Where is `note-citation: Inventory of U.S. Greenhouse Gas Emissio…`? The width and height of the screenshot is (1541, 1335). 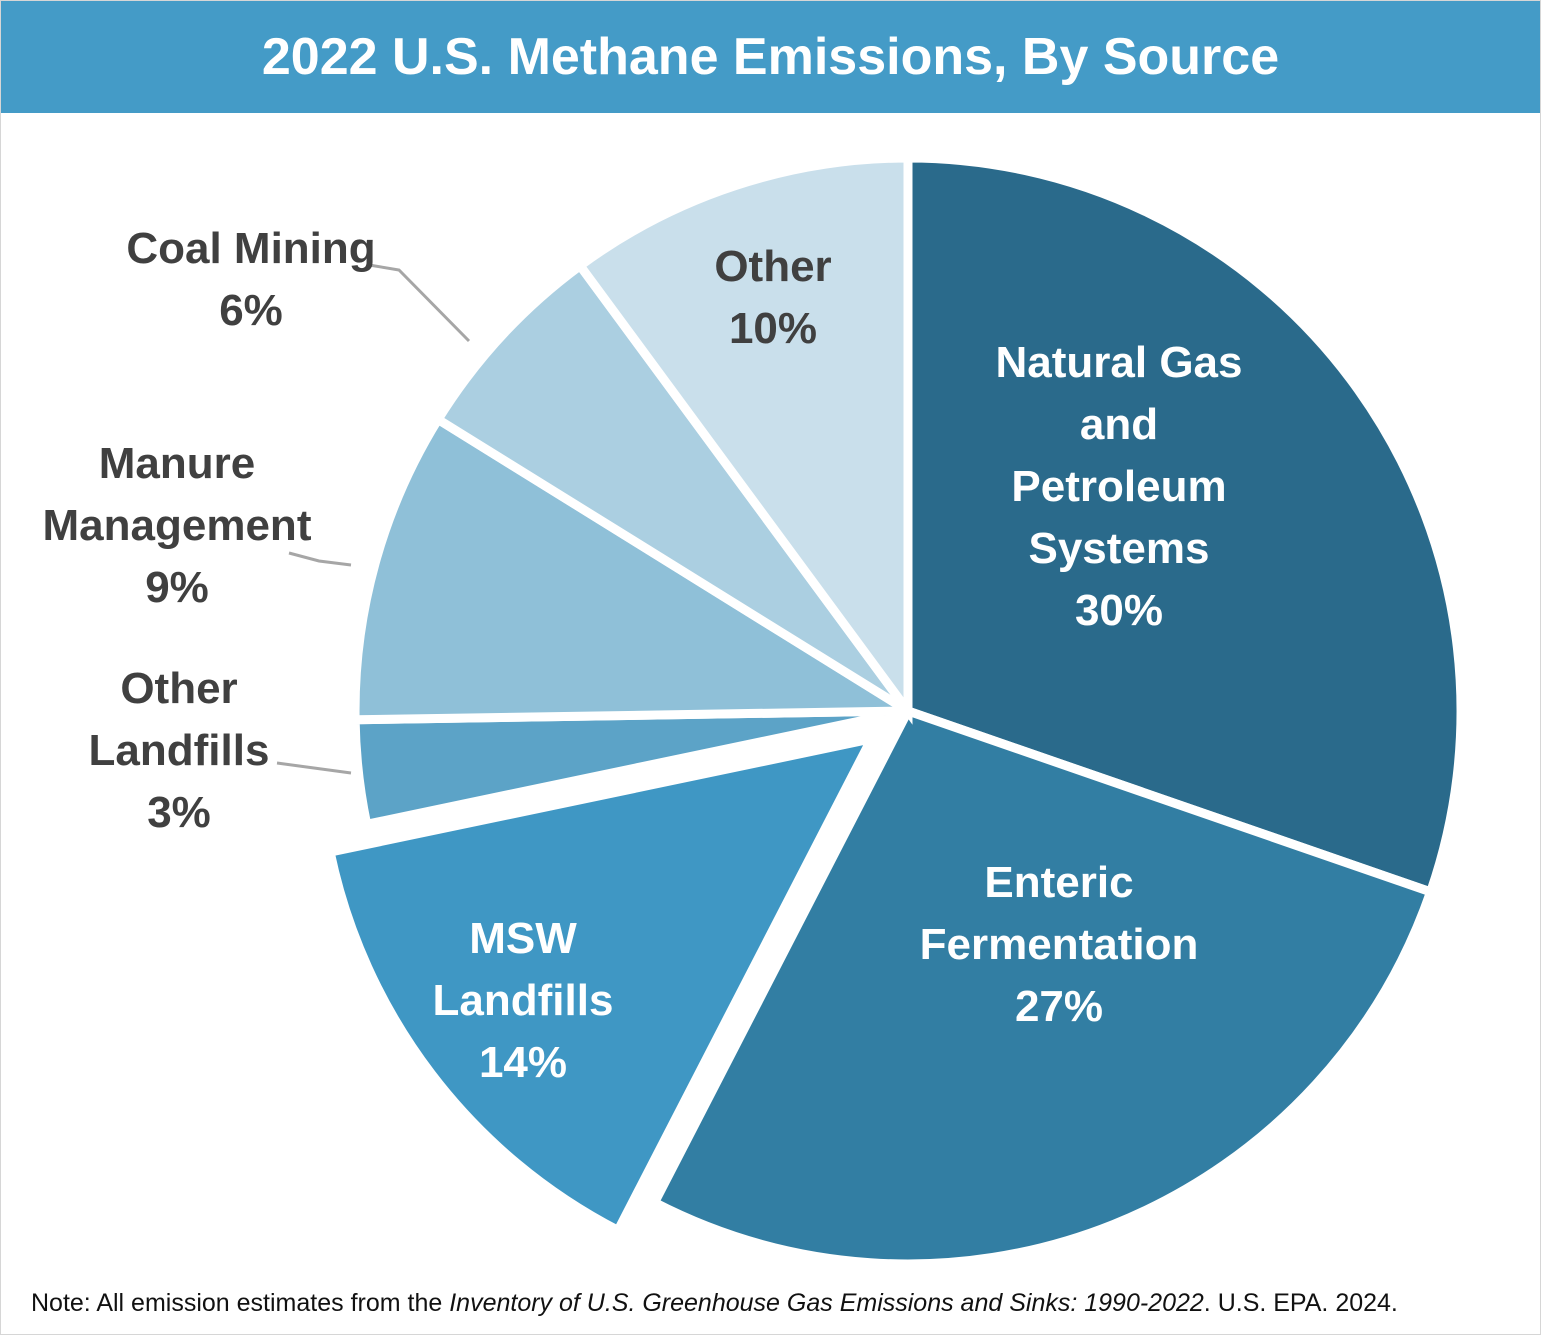 note-citation: Inventory of U.S. Greenhouse Gas Emissio… is located at coordinates (826, 1303).